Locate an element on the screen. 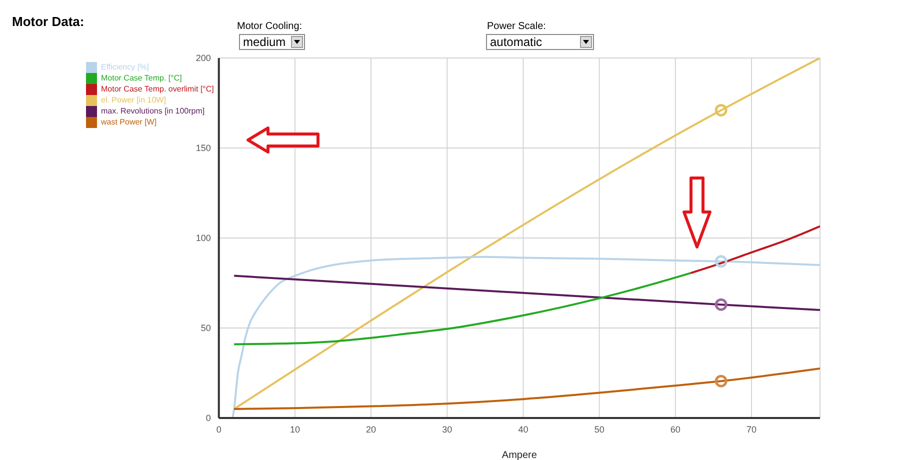 The image size is (900, 460). y-tick-label: 0 is located at coordinates (208, 418).